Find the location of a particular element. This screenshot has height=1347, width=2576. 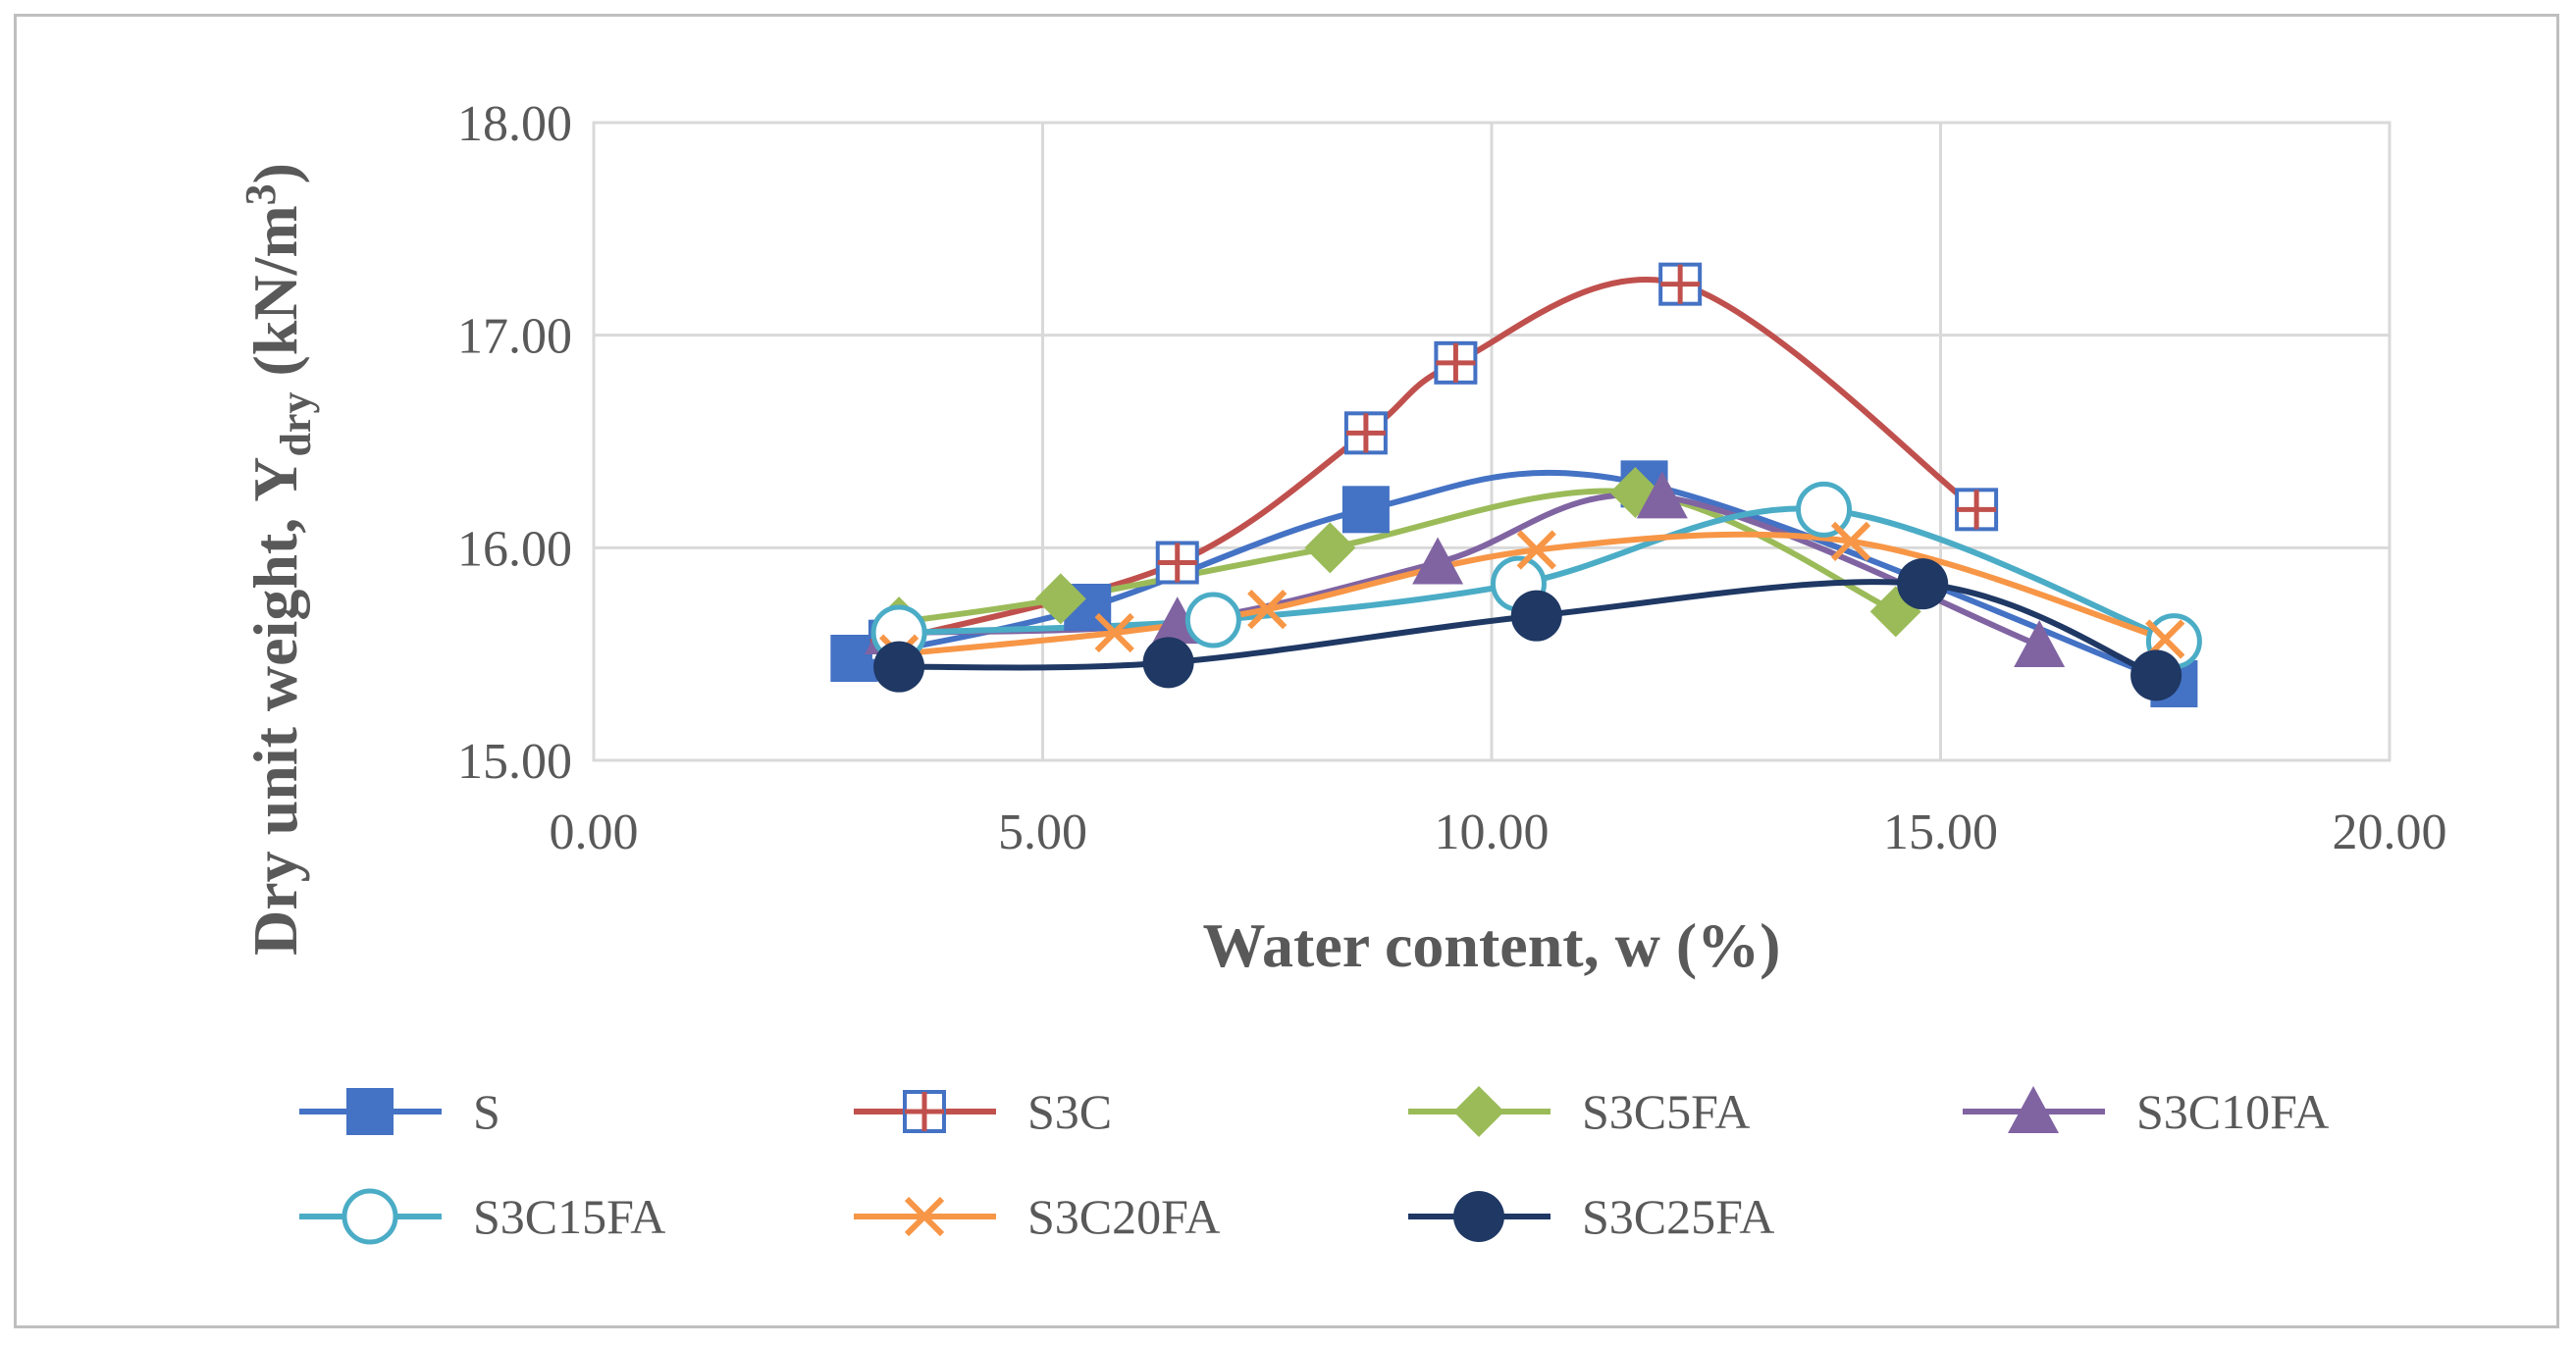

legend-label: S3C10FA is located at coordinates (2232, 1111).